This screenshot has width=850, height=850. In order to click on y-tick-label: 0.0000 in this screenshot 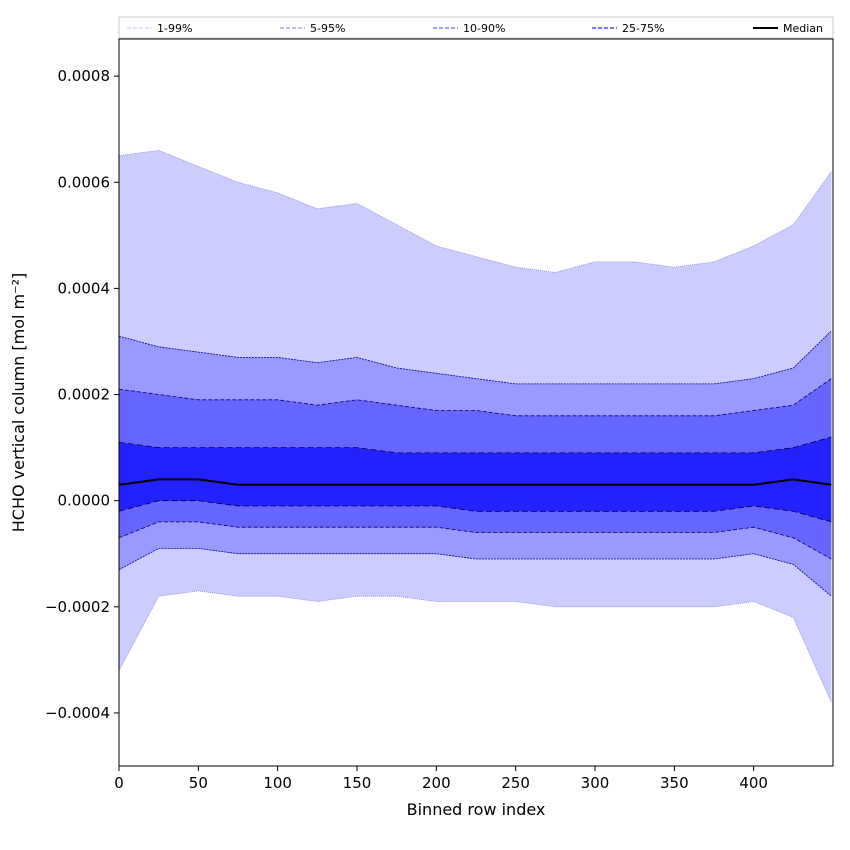, I will do `click(84, 501)`.